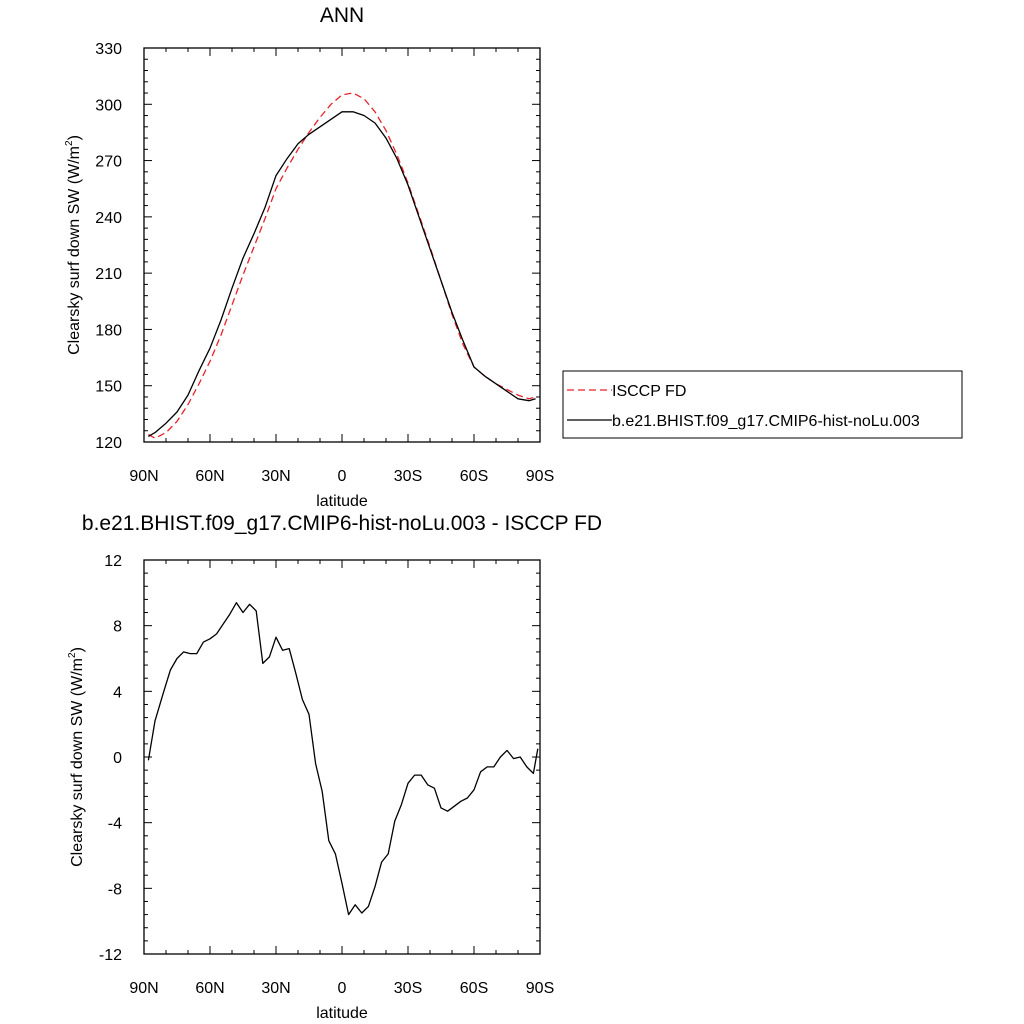 The image size is (1024, 1024). What do you see at coordinates (117, 758) in the screenshot?
I see `bottom-y-tick-label: 0` at bounding box center [117, 758].